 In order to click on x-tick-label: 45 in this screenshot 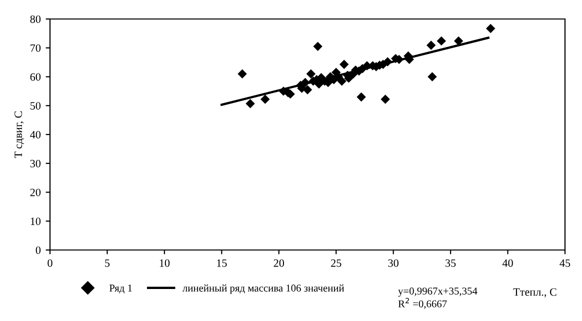, I will do `click(565, 263)`.